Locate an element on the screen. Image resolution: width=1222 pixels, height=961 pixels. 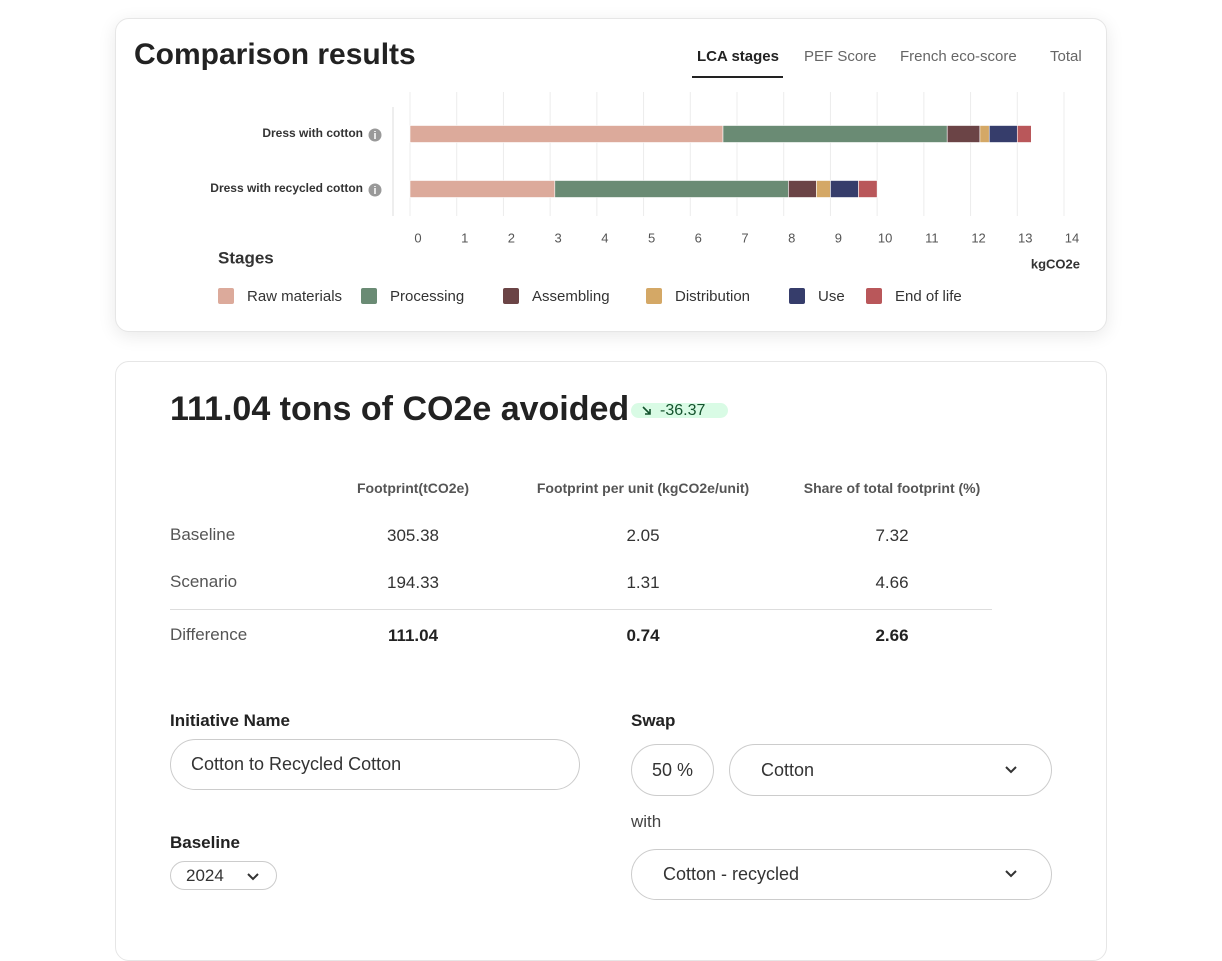
badge: -36.37 is located at coordinates (679, 410).